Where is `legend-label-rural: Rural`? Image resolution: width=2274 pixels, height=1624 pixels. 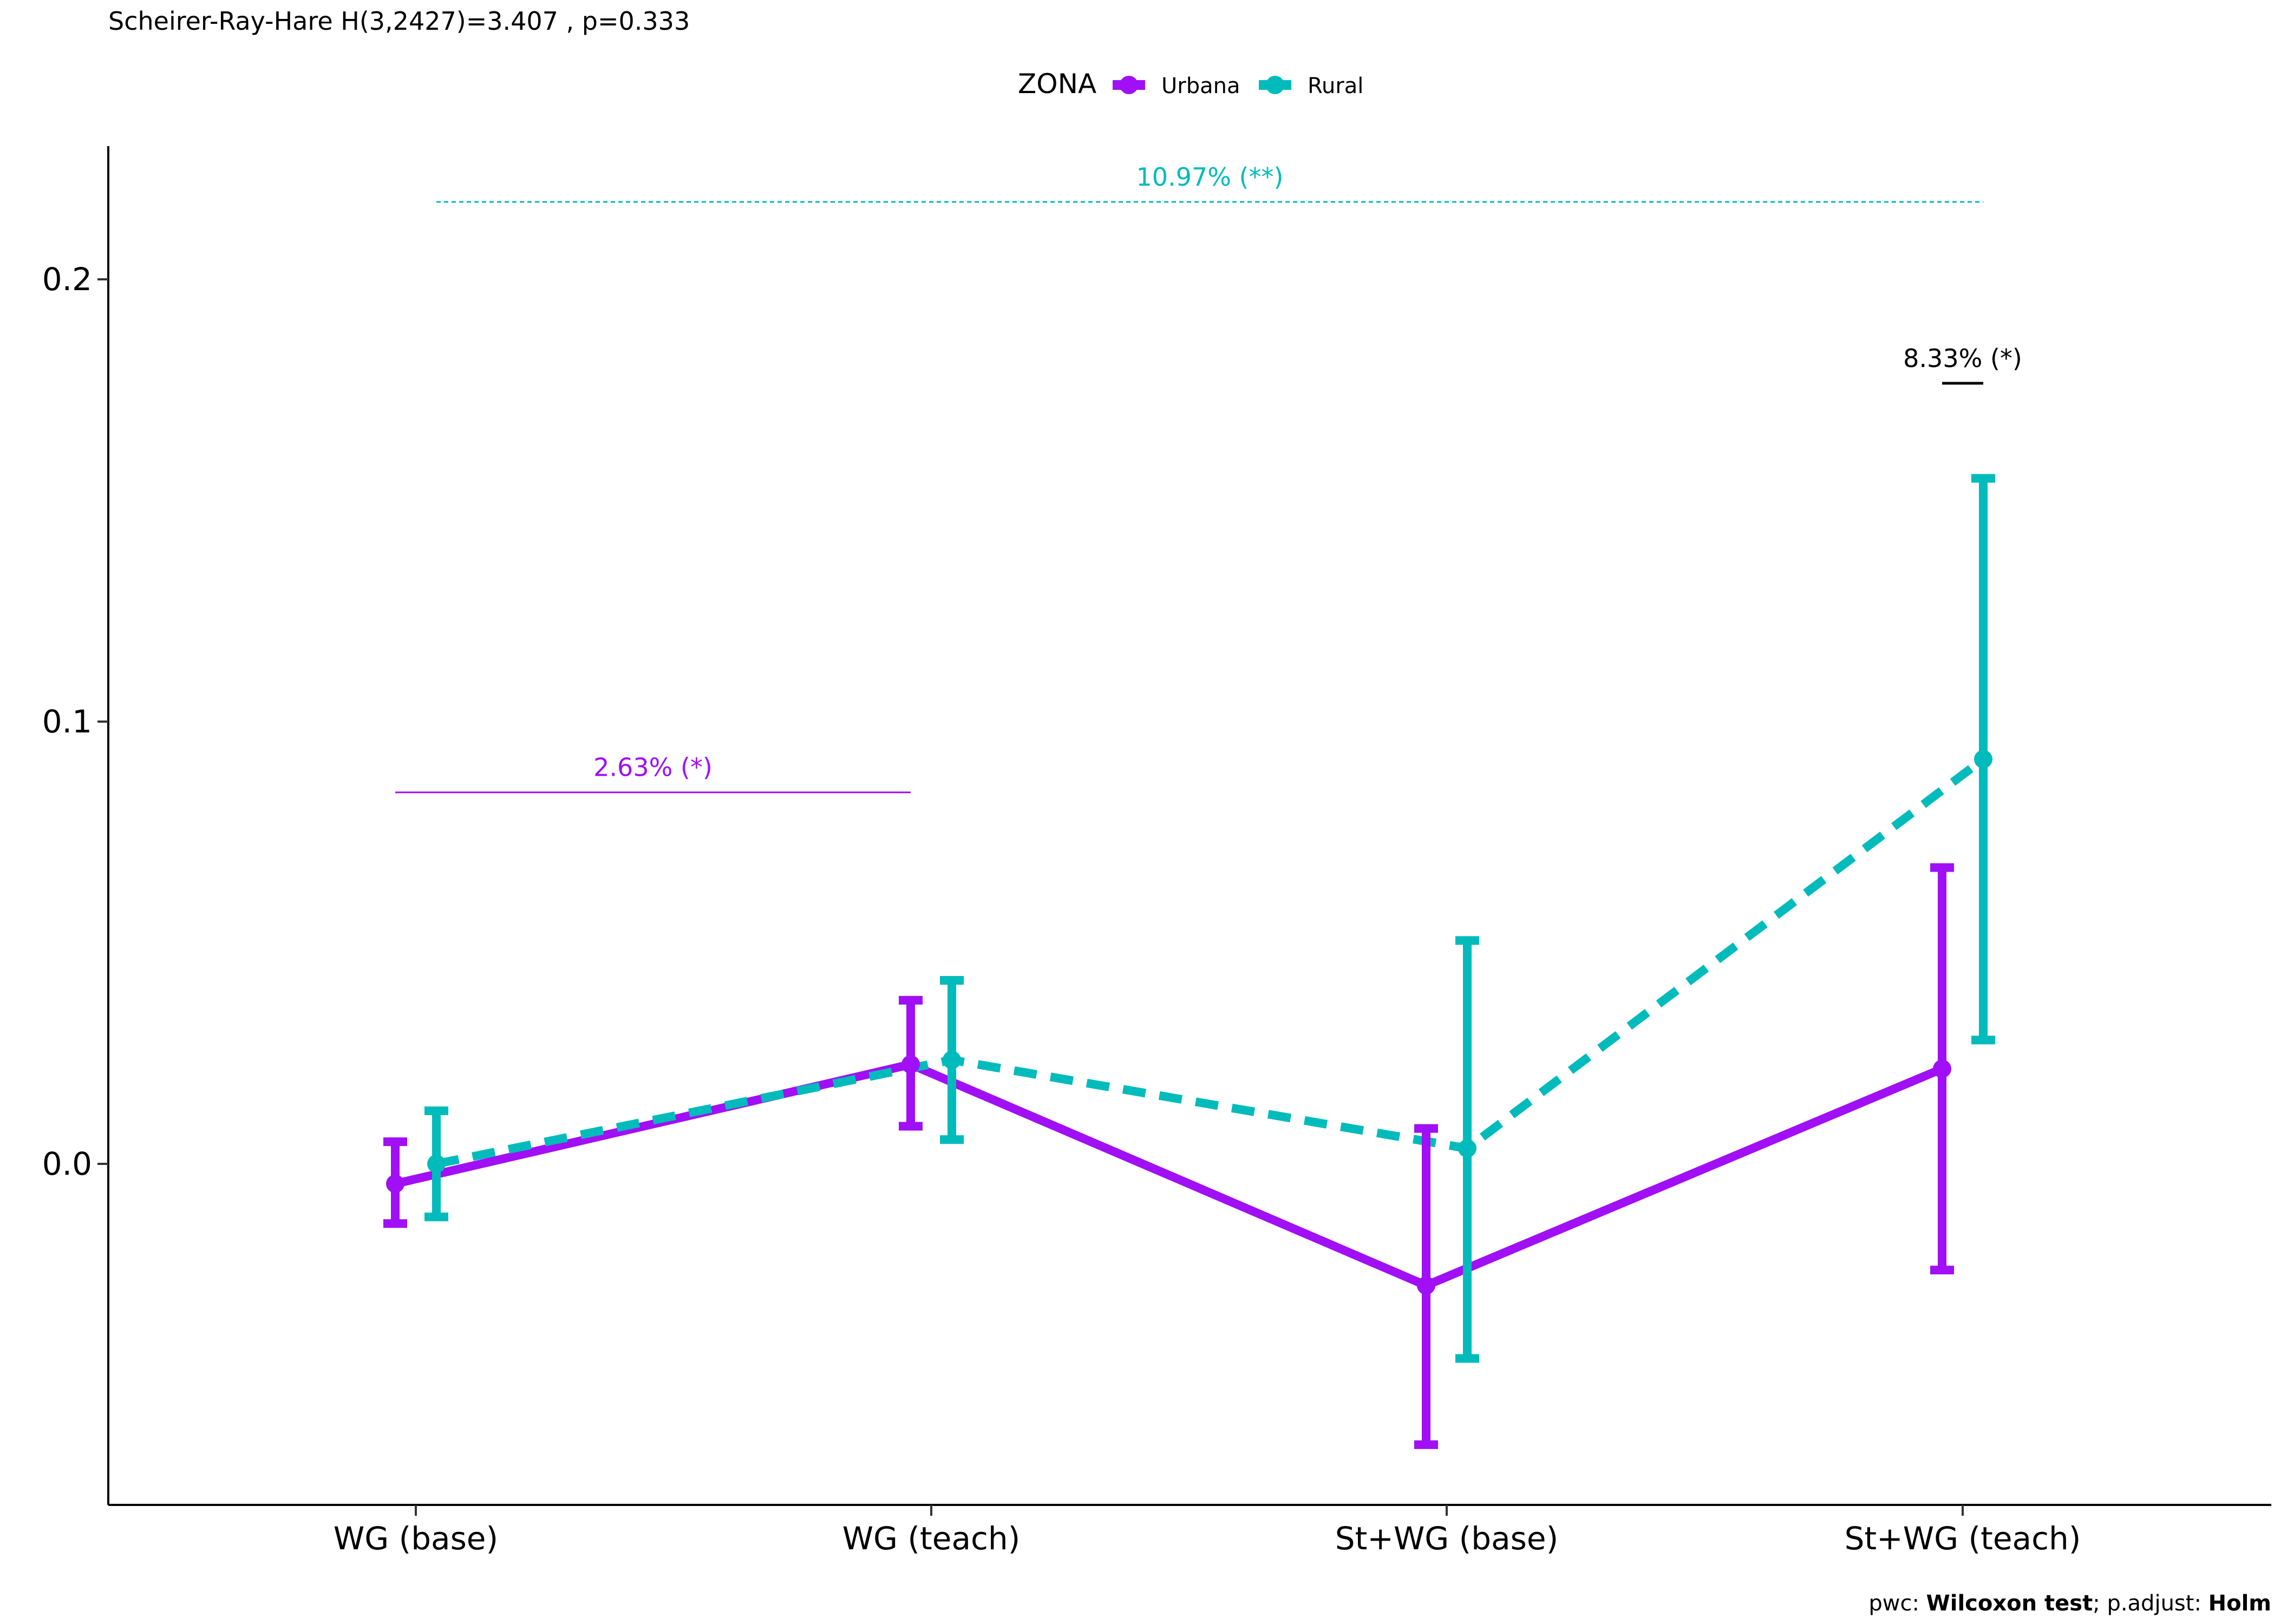
legend-label-rural: Rural is located at coordinates (1336, 87).